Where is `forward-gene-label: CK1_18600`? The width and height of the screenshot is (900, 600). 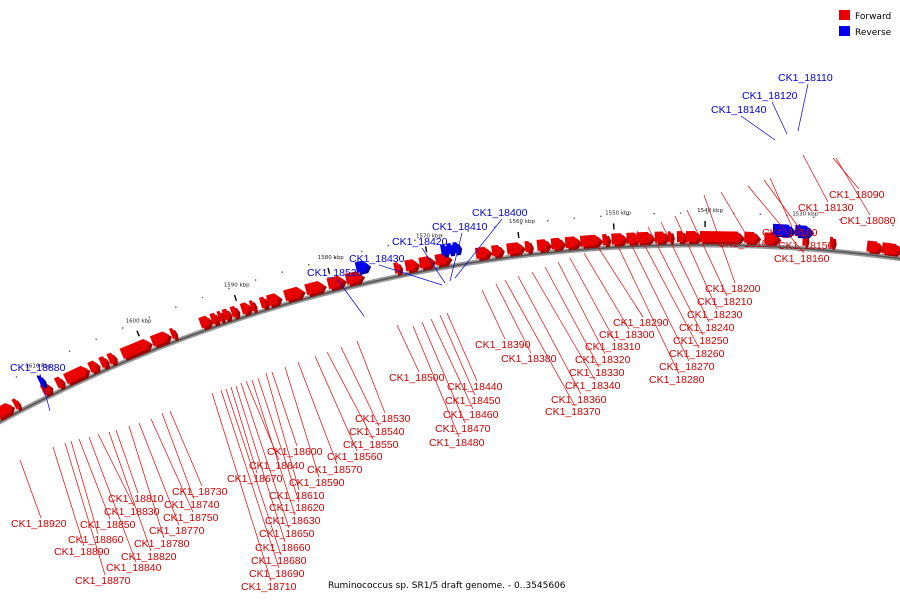 forward-gene-label: CK1_18600 is located at coordinates (295, 414).